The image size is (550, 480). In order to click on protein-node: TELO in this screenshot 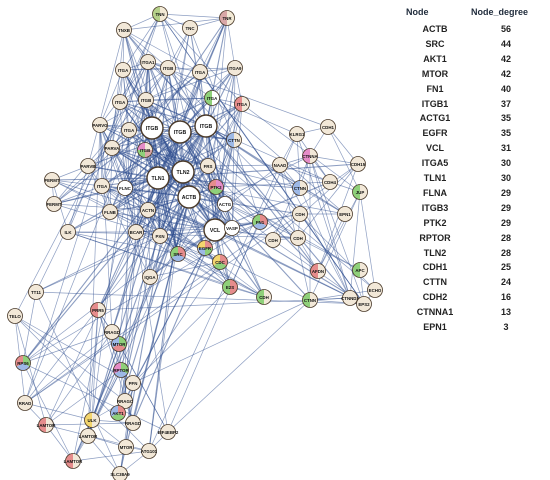, I will do `click(15, 316)`.